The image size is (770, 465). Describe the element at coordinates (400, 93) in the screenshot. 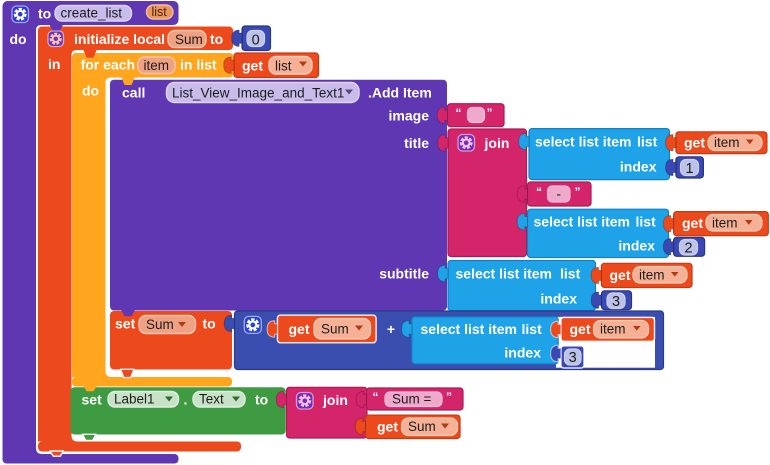

I see `svg-text: .Add Item` at that location.